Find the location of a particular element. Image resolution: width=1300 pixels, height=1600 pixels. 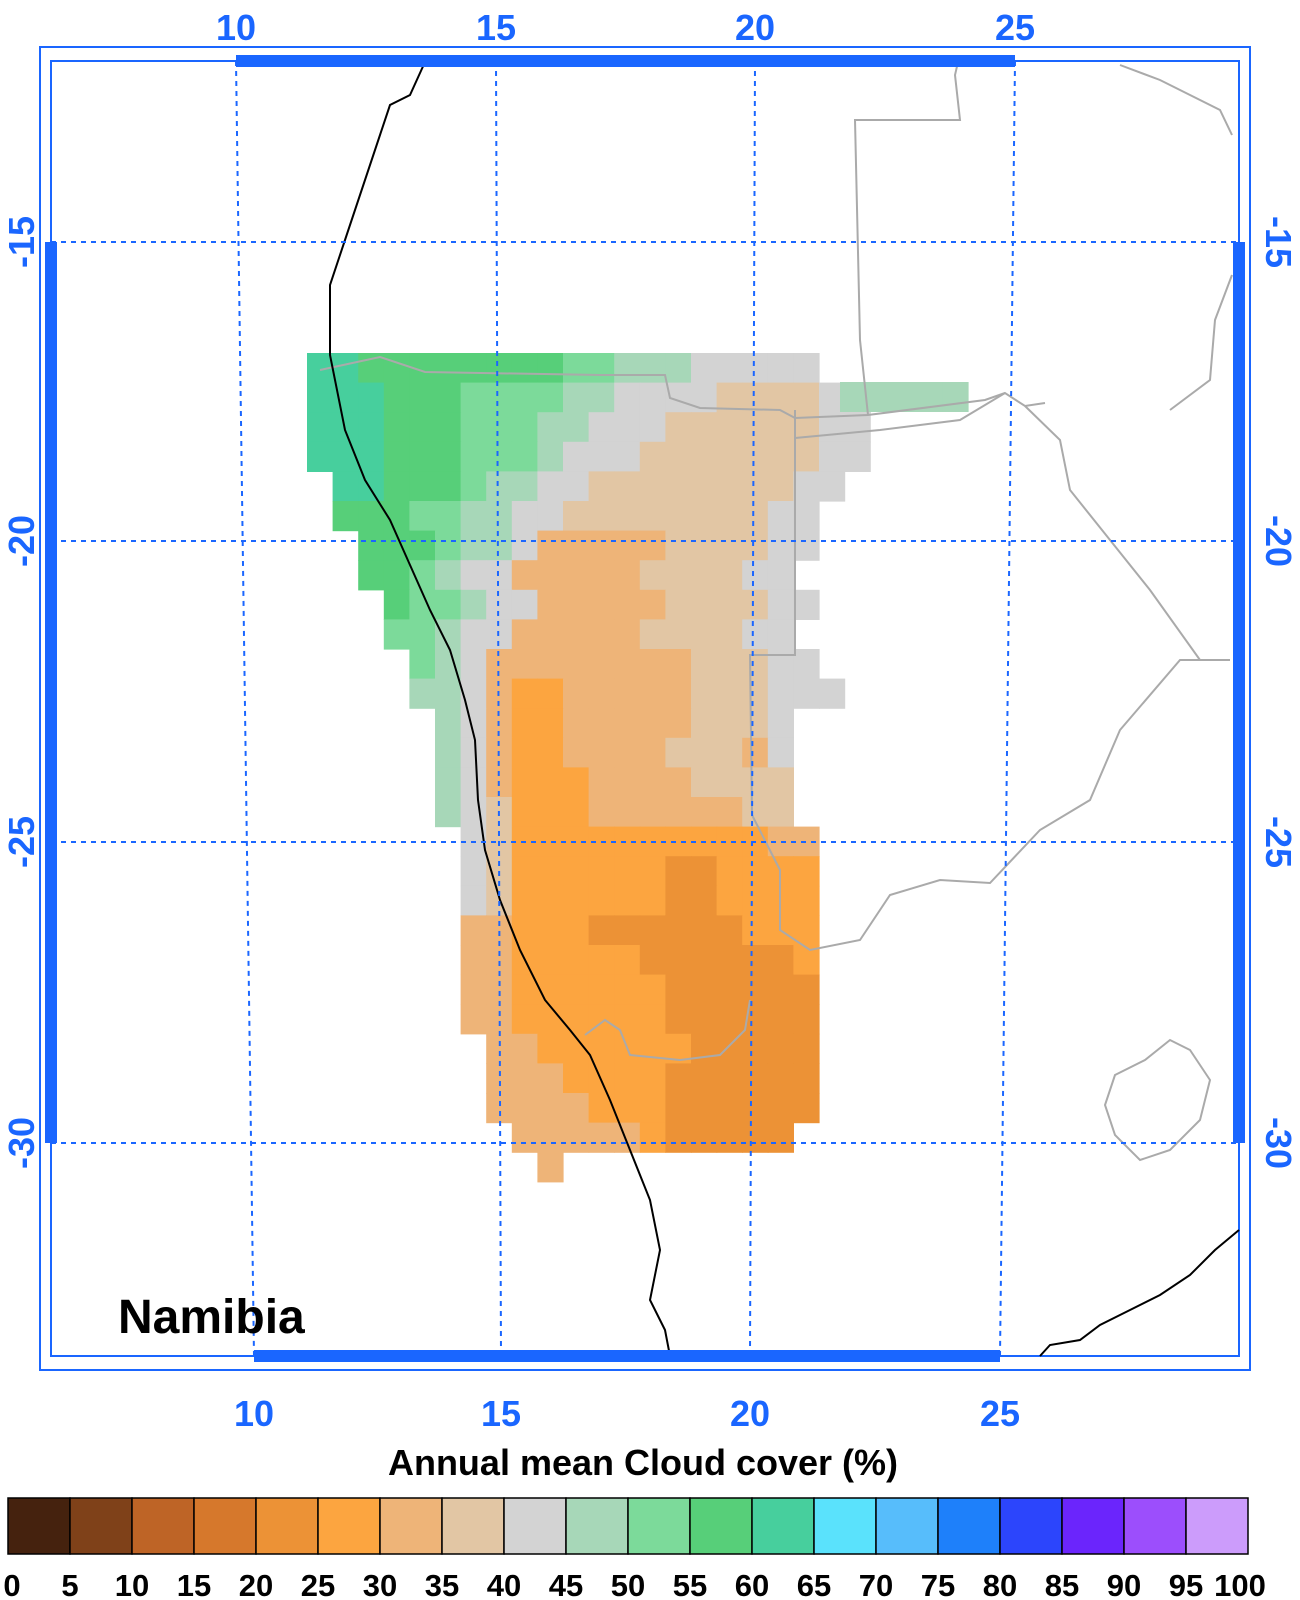

colorbar-title: Annual mean Cloud cover (%) is located at coordinates (643, 1462).